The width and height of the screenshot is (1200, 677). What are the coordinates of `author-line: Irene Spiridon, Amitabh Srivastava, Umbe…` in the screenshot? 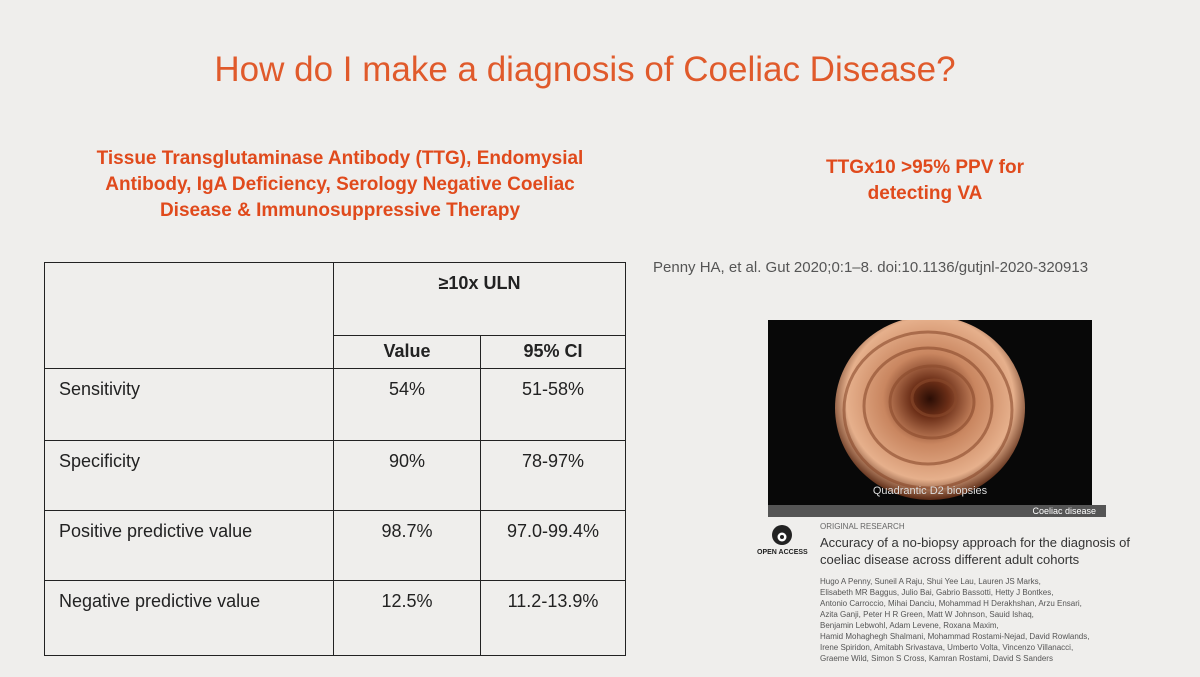 It's located at (947, 647).